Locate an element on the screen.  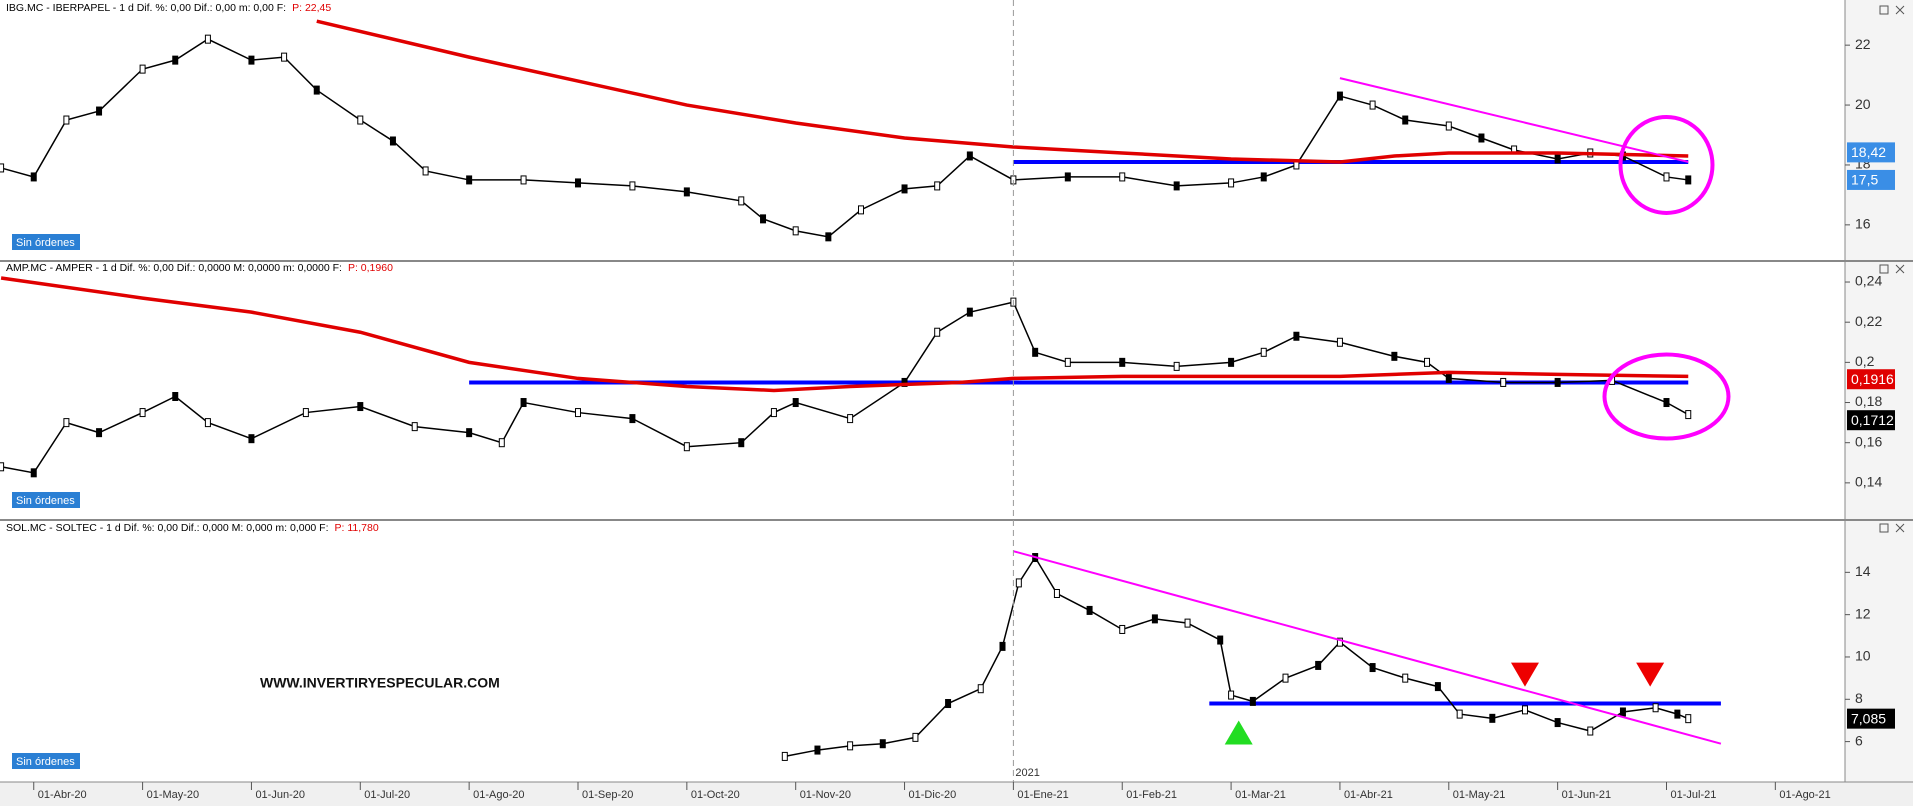
x-tick-label: 01-Abr-21 is located at coordinates (1368, 795).